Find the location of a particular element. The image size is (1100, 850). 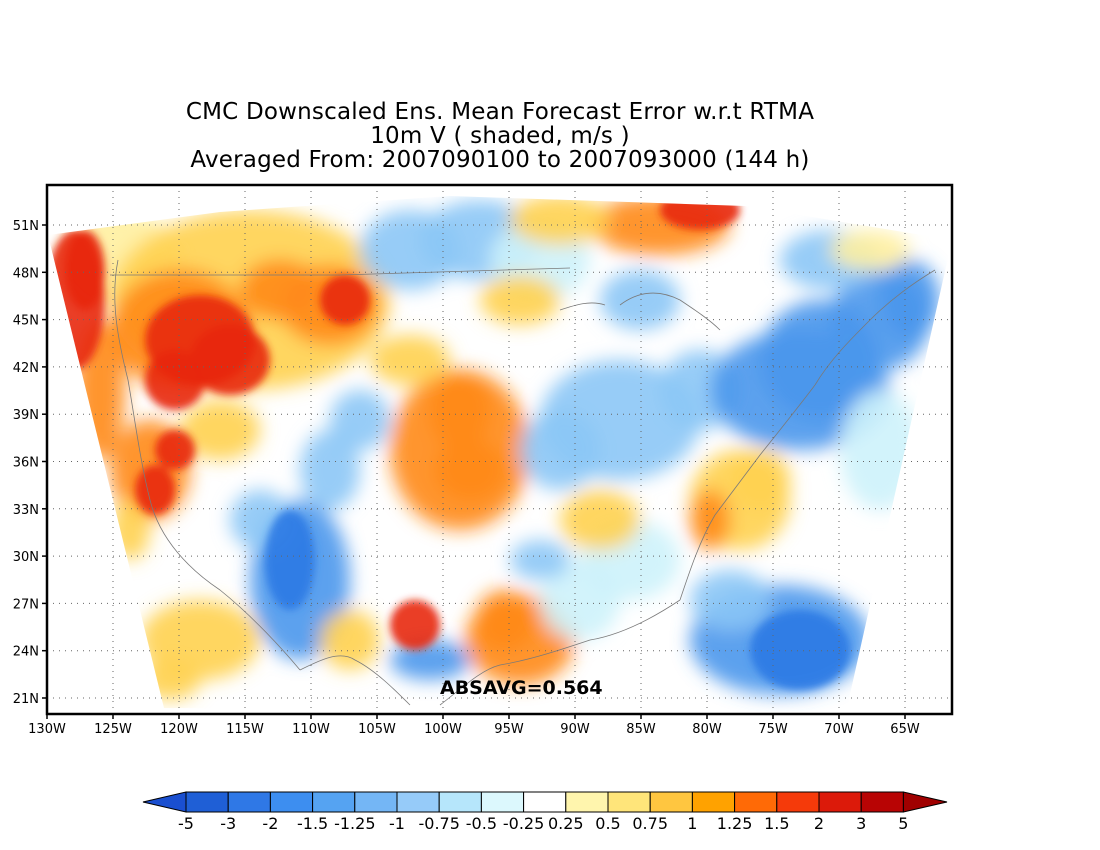

lat-tick-label: 21N is located at coordinates (26, 699).